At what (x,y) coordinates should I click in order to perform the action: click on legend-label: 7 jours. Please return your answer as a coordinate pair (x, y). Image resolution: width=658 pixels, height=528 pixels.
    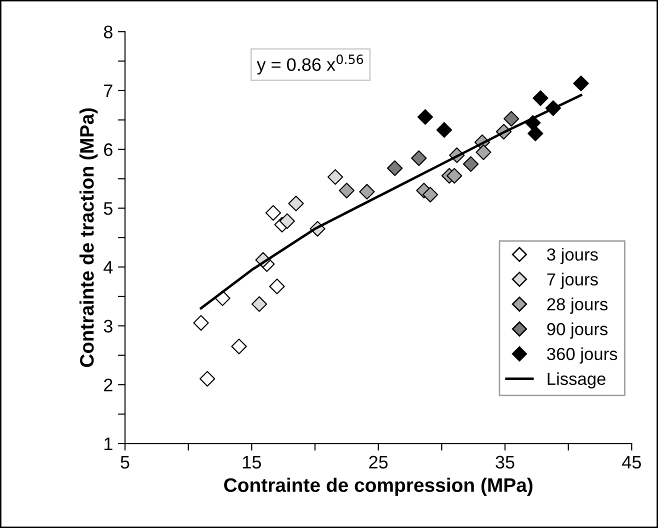
    Looking at the image, I should click on (572, 280).